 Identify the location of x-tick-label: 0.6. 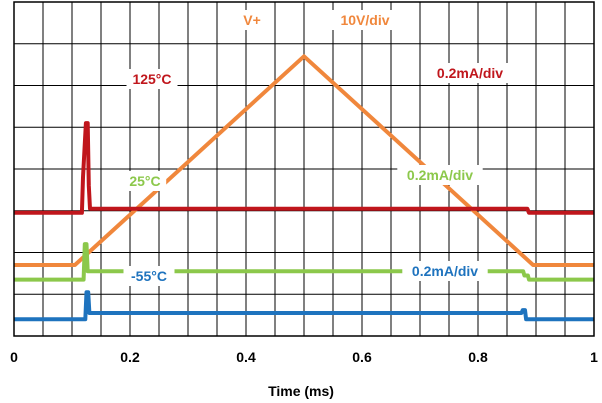
(362, 357).